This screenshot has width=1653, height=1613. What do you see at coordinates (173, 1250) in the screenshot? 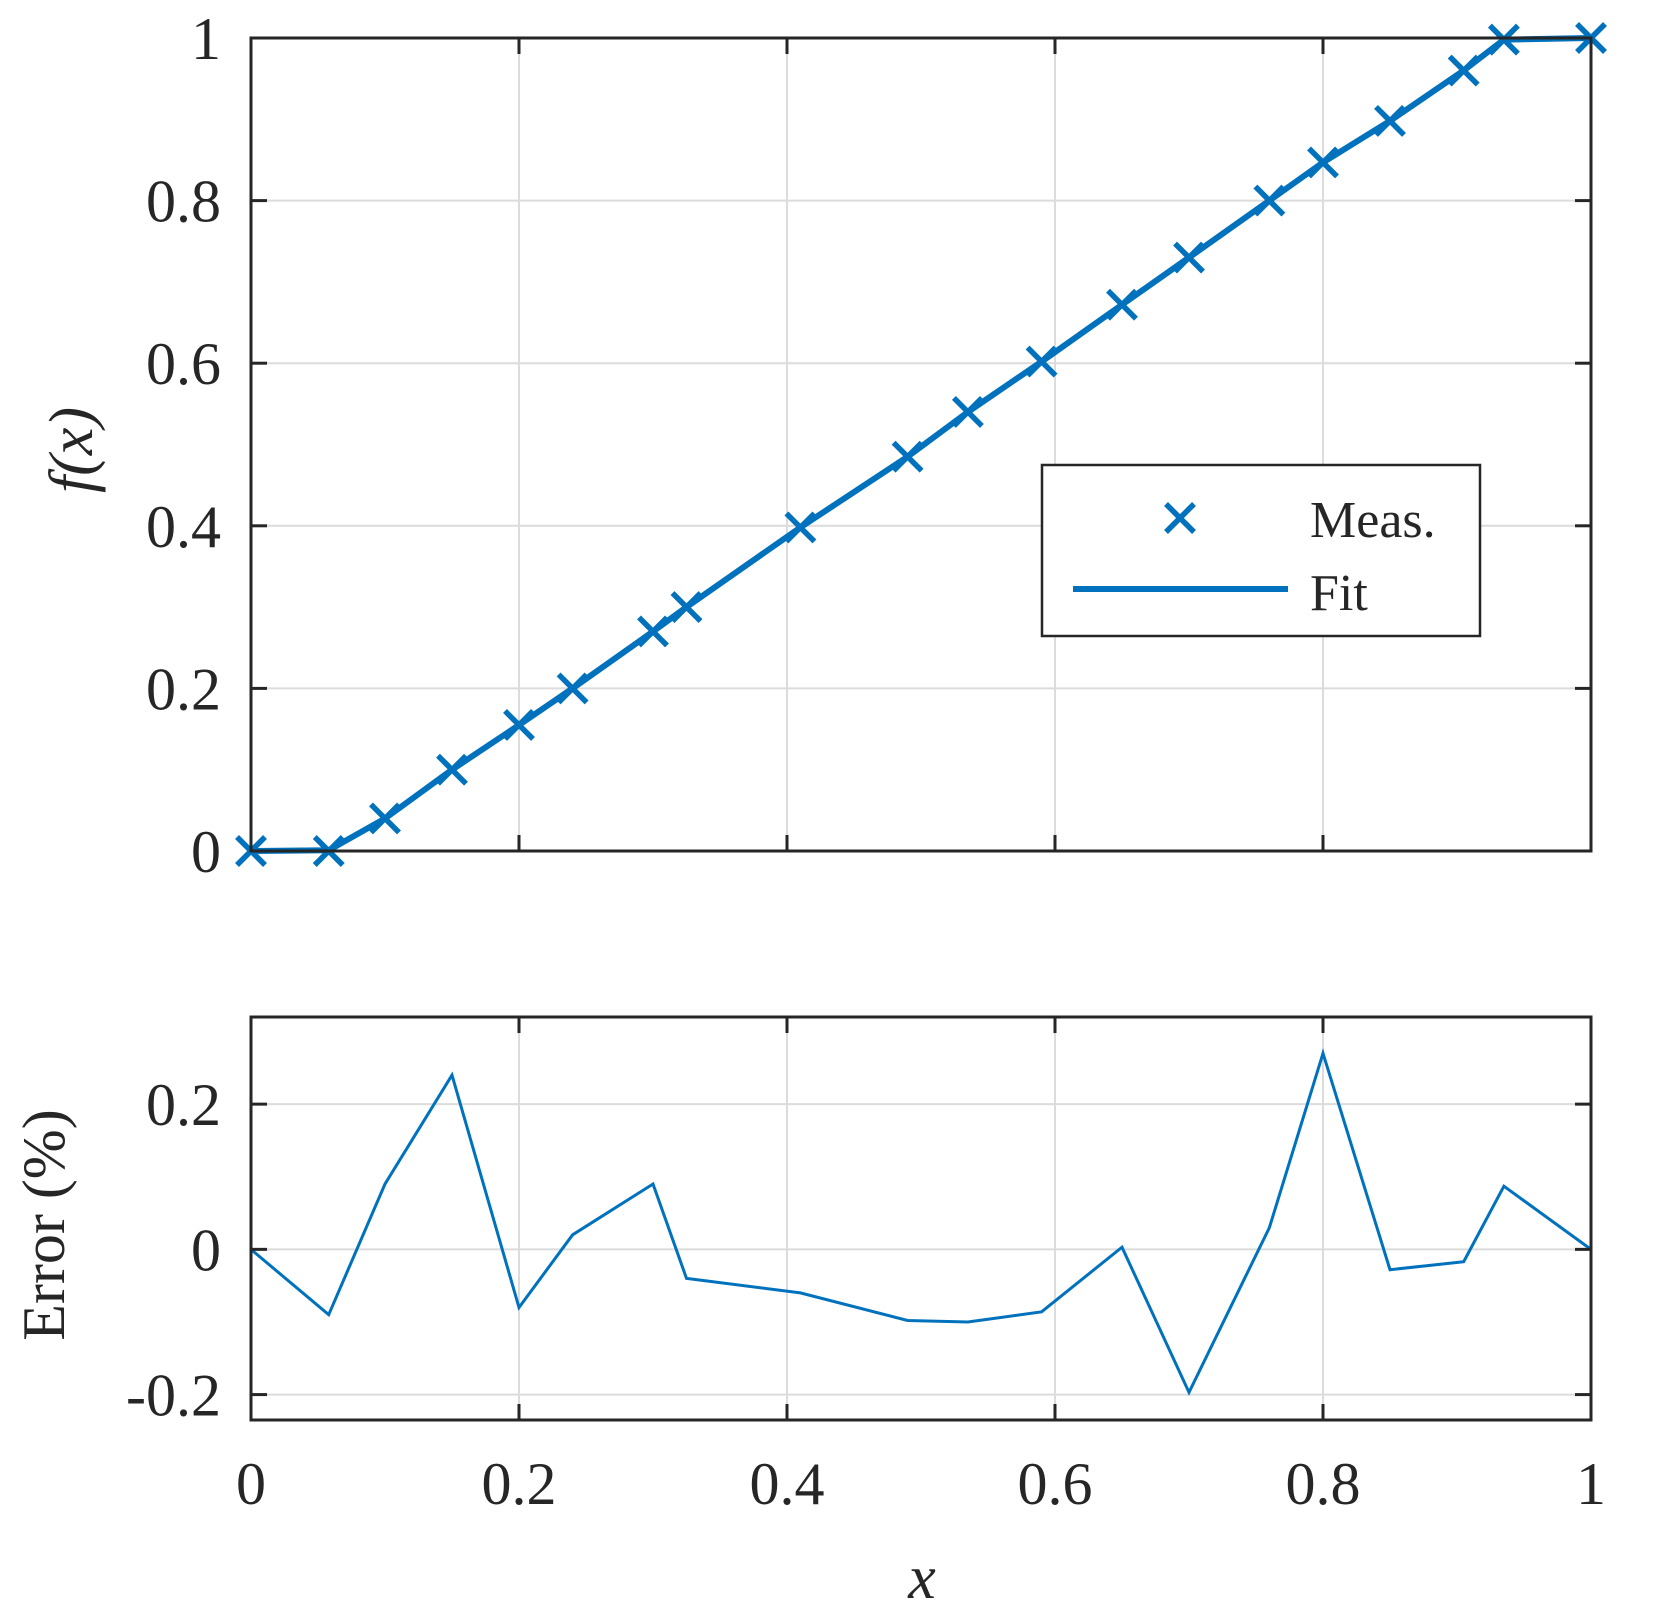
I see `error-plot-y-tick-labels: -0.2 0 0.2` at bounding box center [173, 1250].